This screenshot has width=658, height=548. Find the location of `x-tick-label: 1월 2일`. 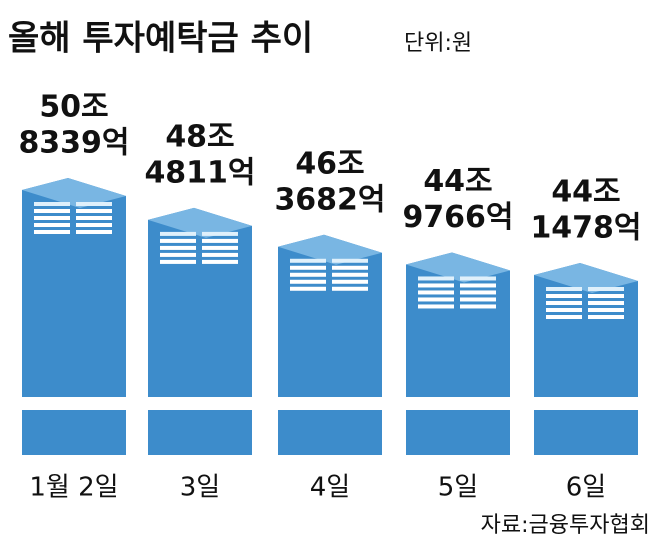

x-tick-label: 1월 2일 is located at coordinates (73, 488).